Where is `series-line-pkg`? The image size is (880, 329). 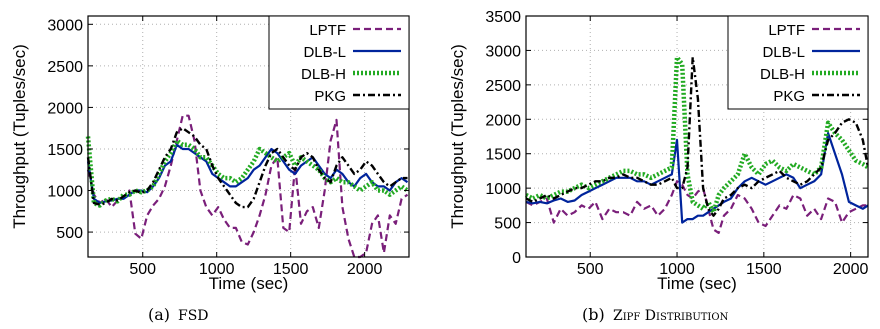 series-line-pkg is located at coordinates (247, 167).